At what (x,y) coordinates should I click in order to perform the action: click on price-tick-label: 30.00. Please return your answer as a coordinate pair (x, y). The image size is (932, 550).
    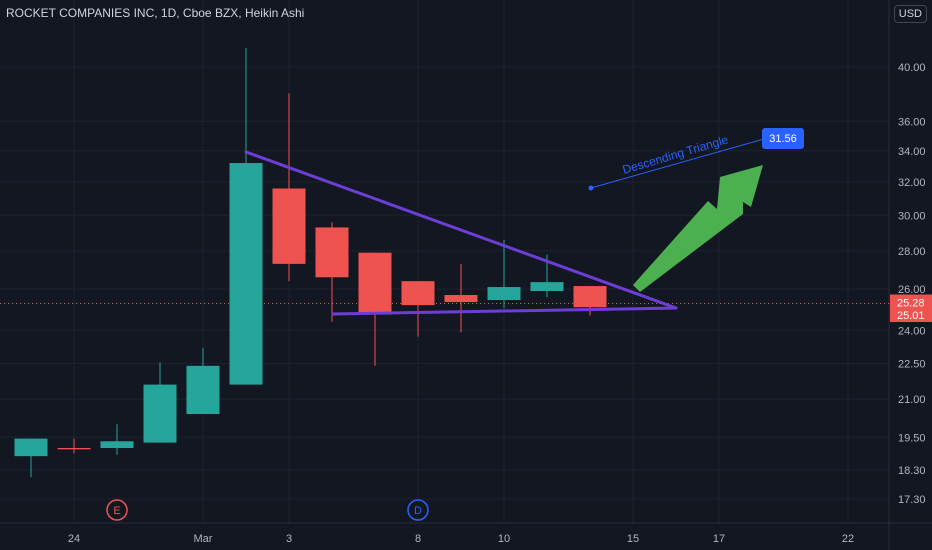
    Looking at the image, I should click on (912, 216).